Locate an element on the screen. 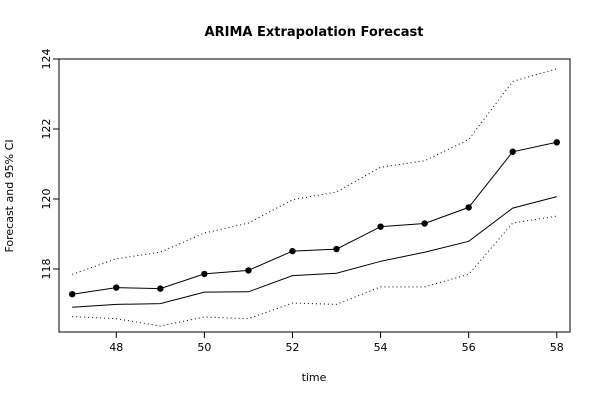  y-tick-label: 122 is located at coordinates (46, 129).